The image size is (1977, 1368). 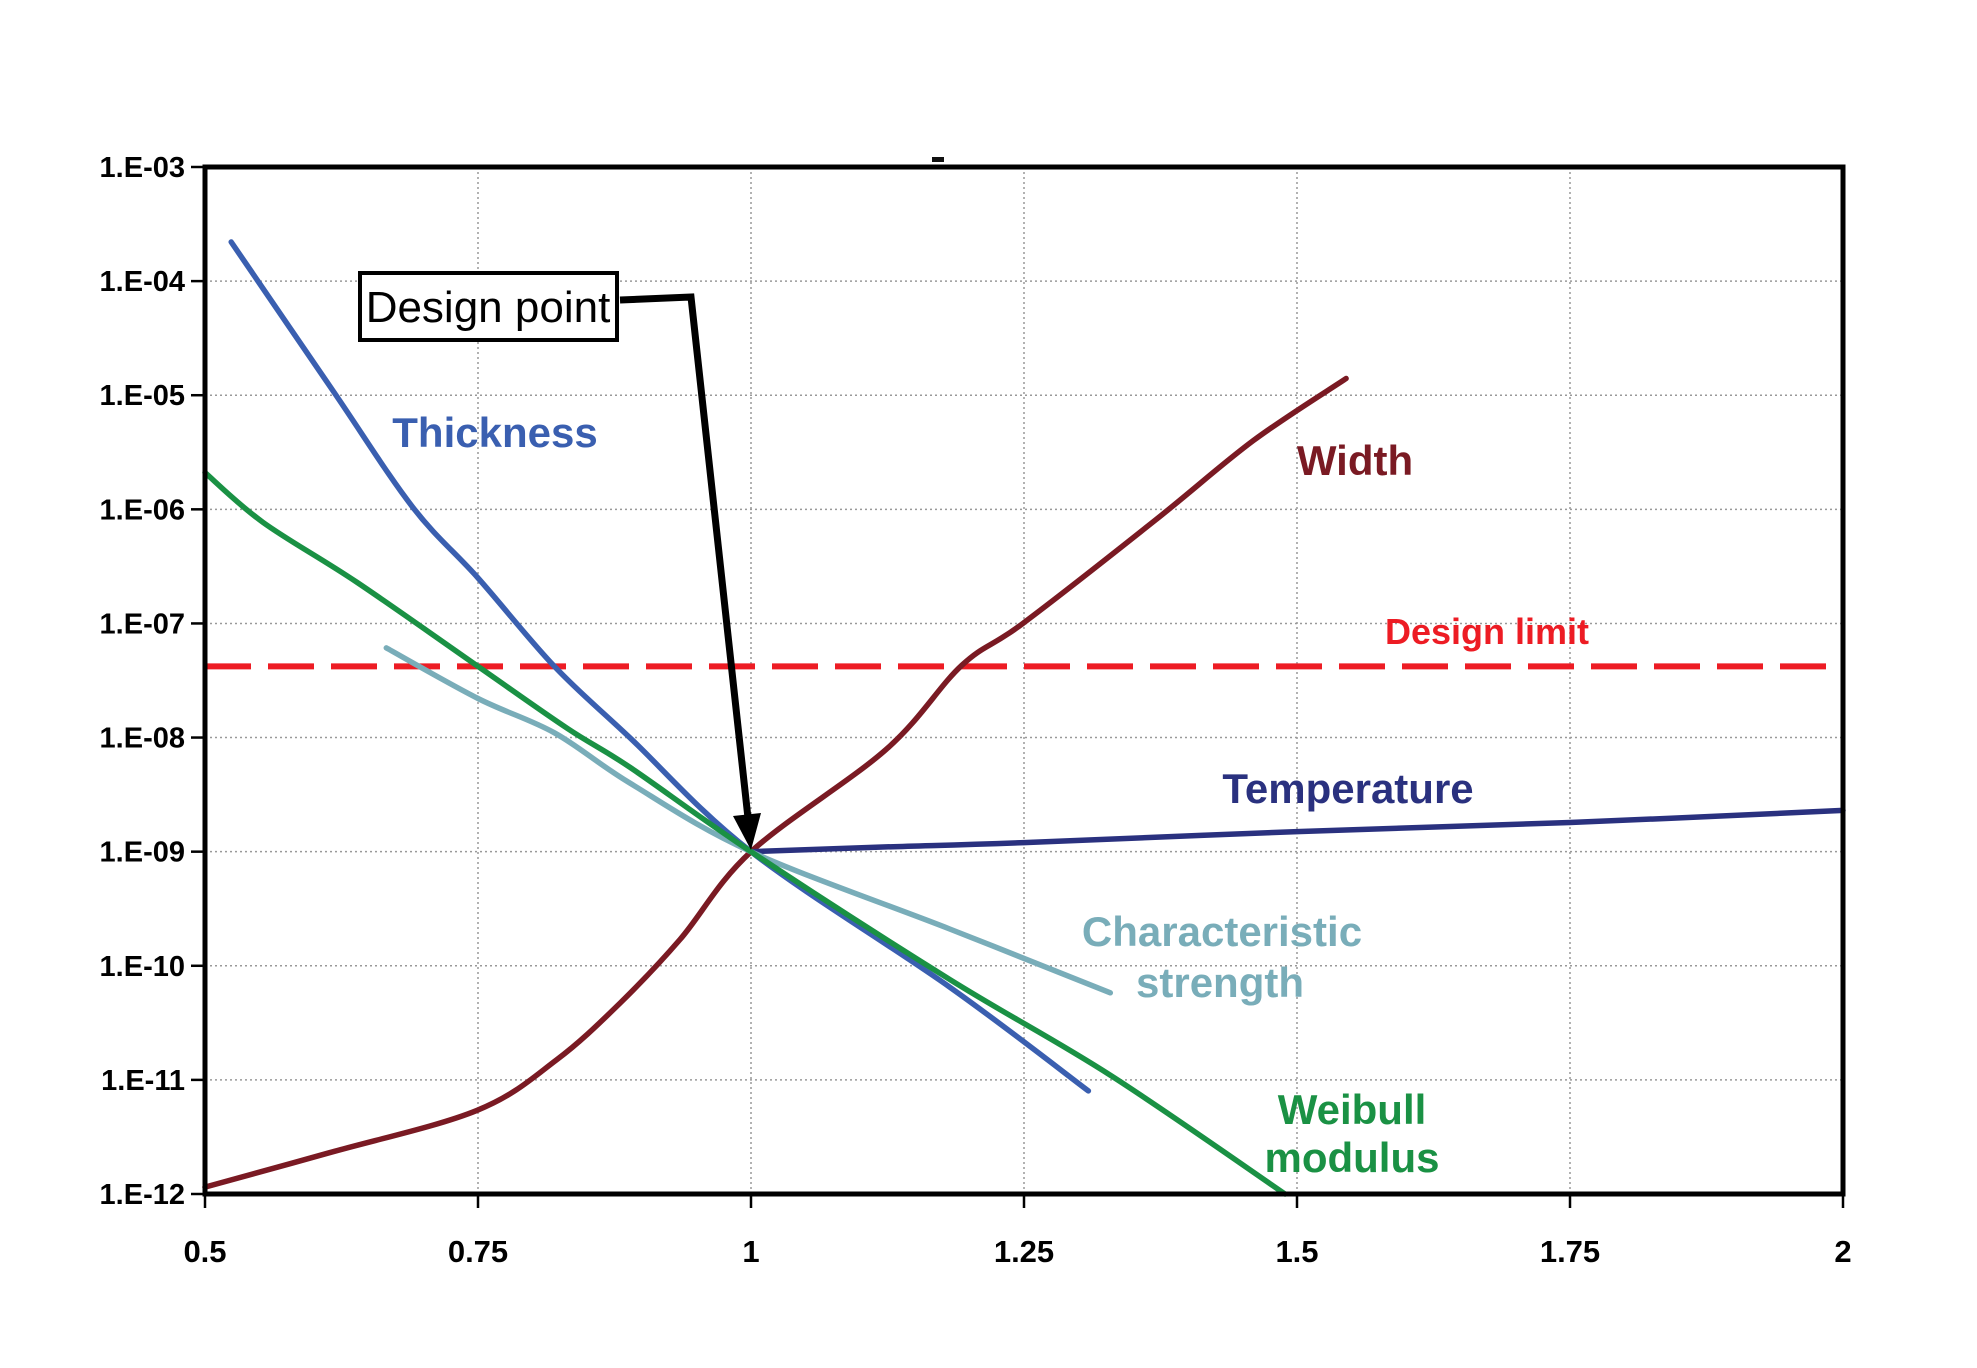 I want to click on y-tick-label-1.E-11: 1.E-11, so click(x=143, y=1081).